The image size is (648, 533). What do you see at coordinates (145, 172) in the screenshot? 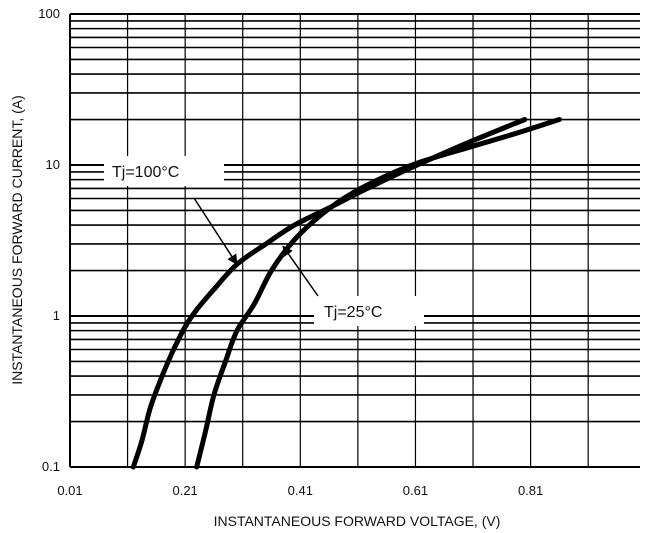
I see `annotation-tj-100c: Tj=100°C` at bounding box center [145, 172].